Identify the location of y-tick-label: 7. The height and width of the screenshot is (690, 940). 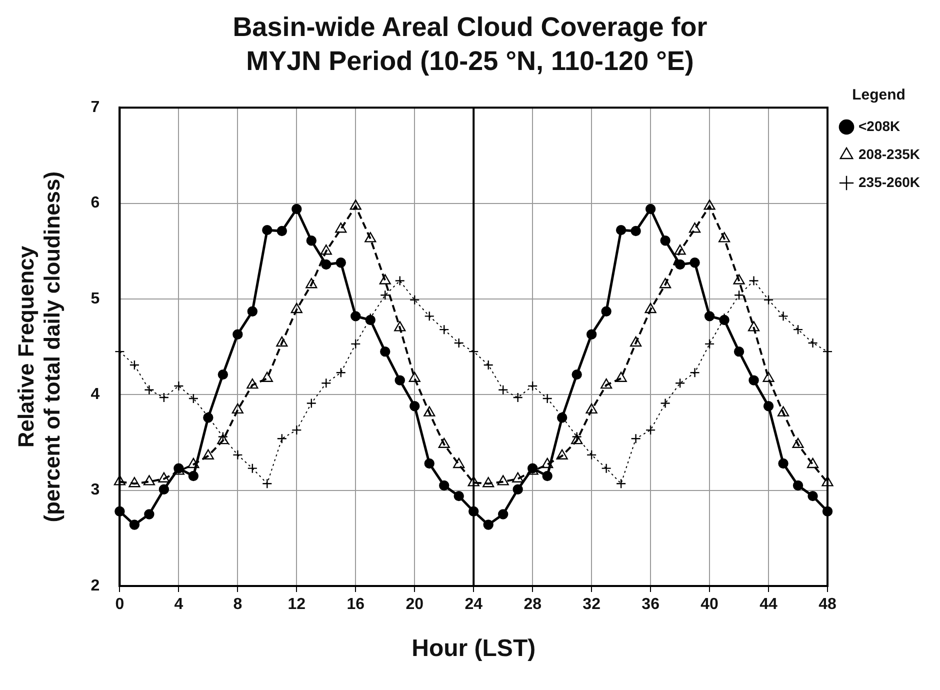
(95, 107).